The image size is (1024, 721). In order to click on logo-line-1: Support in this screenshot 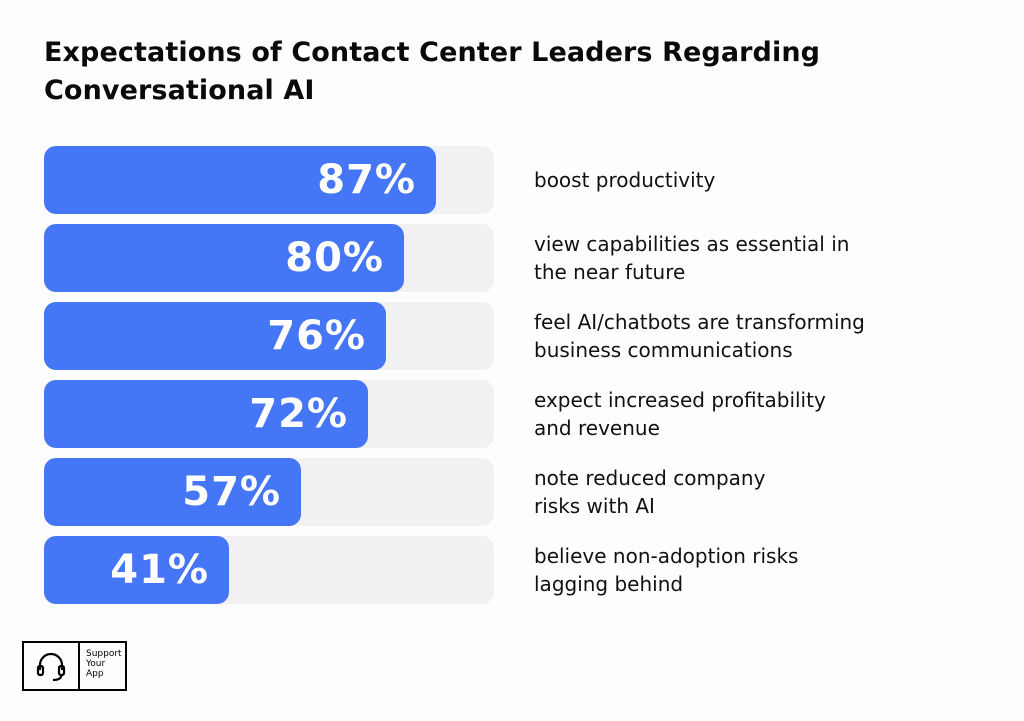, I will do `click(104, 654)`.